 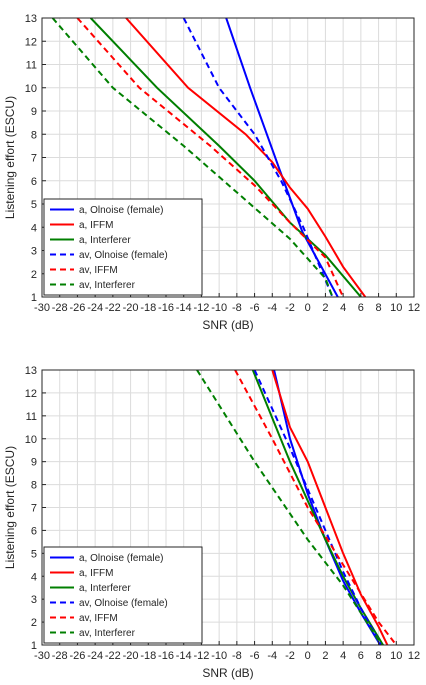 I want to click on y-tick-label: 5, so click(x=34, y=205).